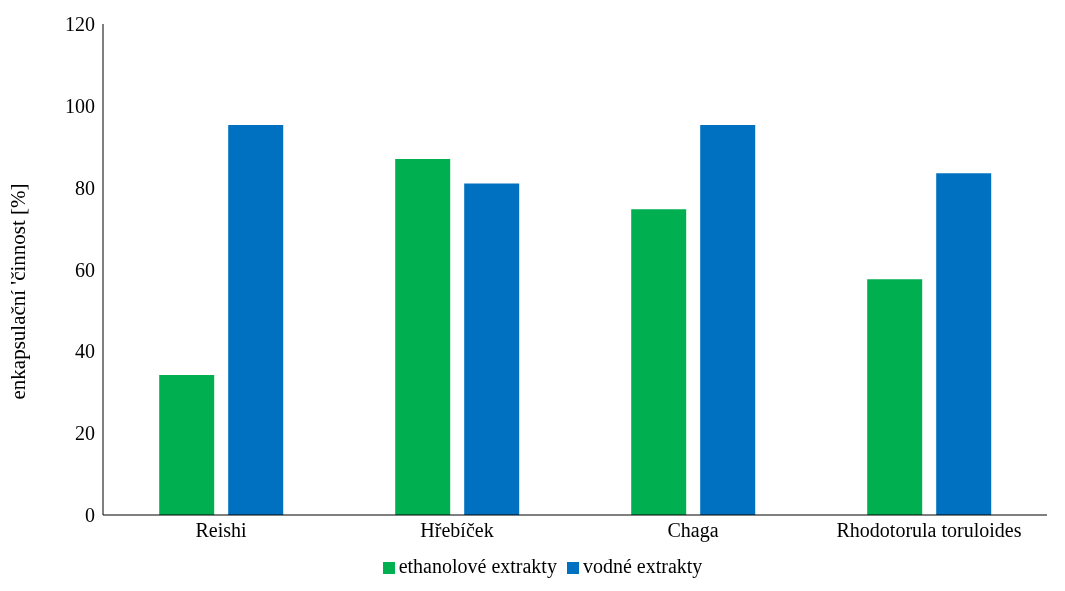 This screenshot has width=1065, height=591. What do you see at coordinates (642, 566) in the screenshot?
I see `legend-label: vodné extrakty` at bounding box center [642, 566].